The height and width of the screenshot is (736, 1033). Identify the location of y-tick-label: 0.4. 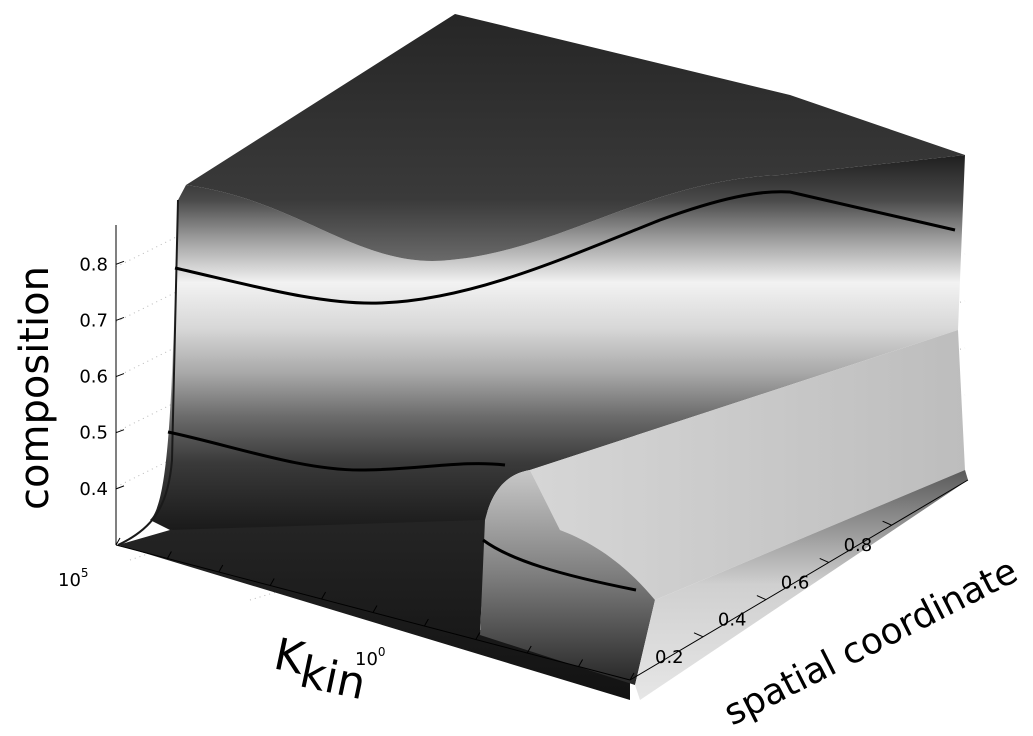
(732, 620).